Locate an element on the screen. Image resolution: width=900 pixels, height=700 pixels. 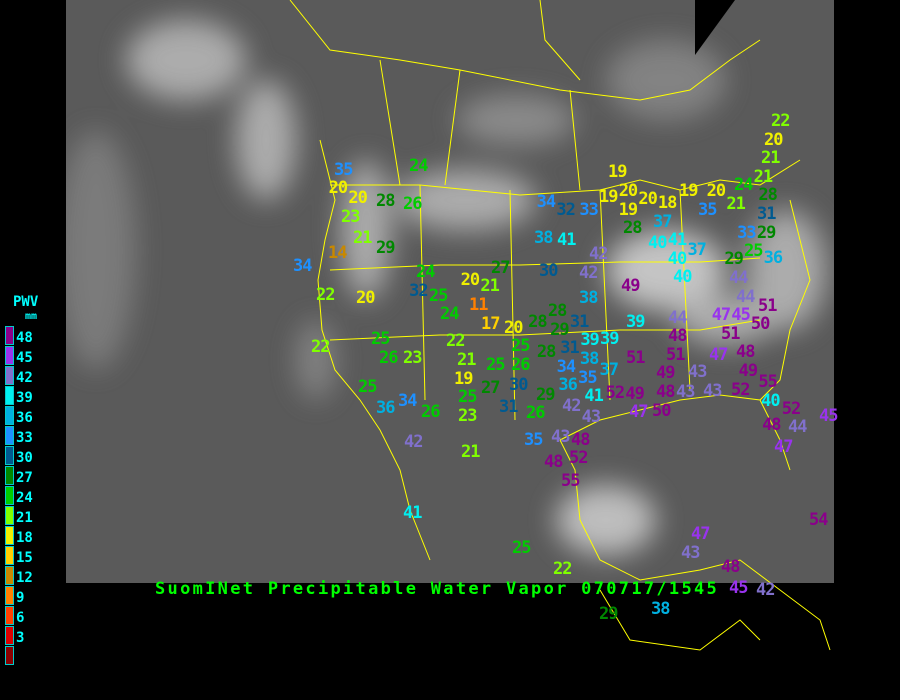
legend-label: 39 is located at coordinates (24, 398).